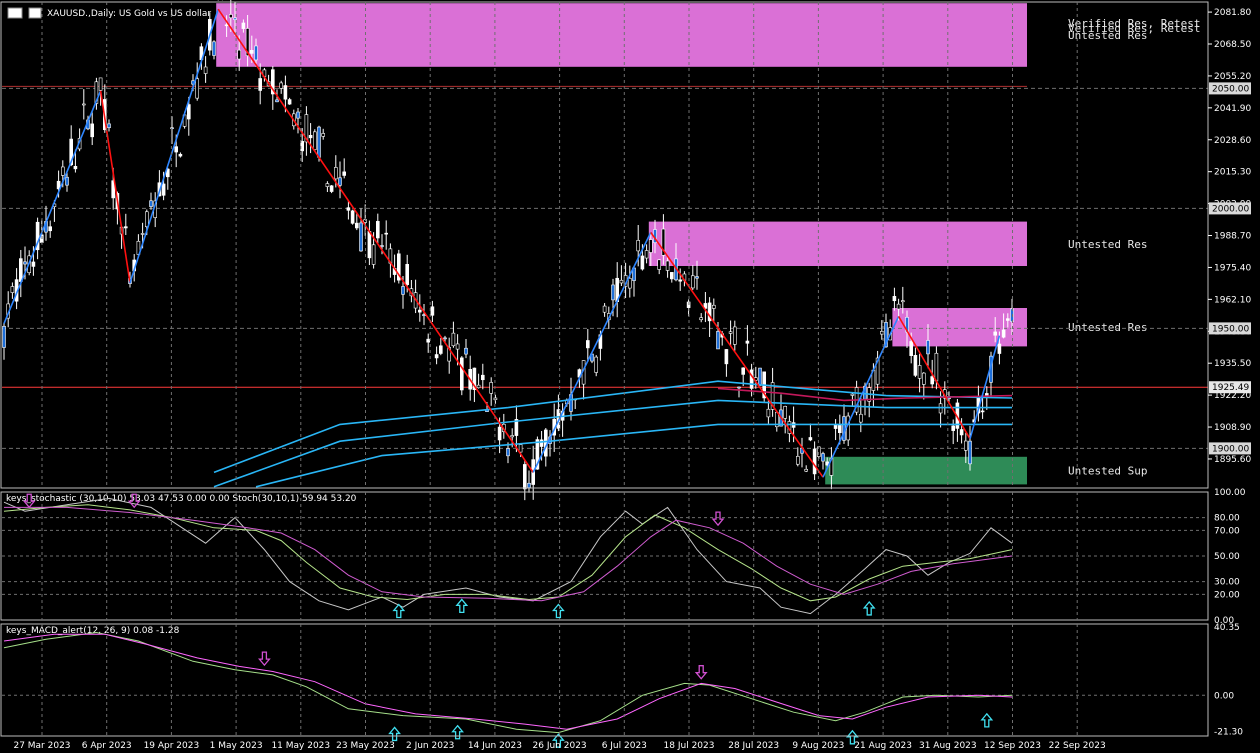  Describe the element at coordinates (1227, 628) in the screenshot. I see `macd-tick-label: 40.35` at that location.